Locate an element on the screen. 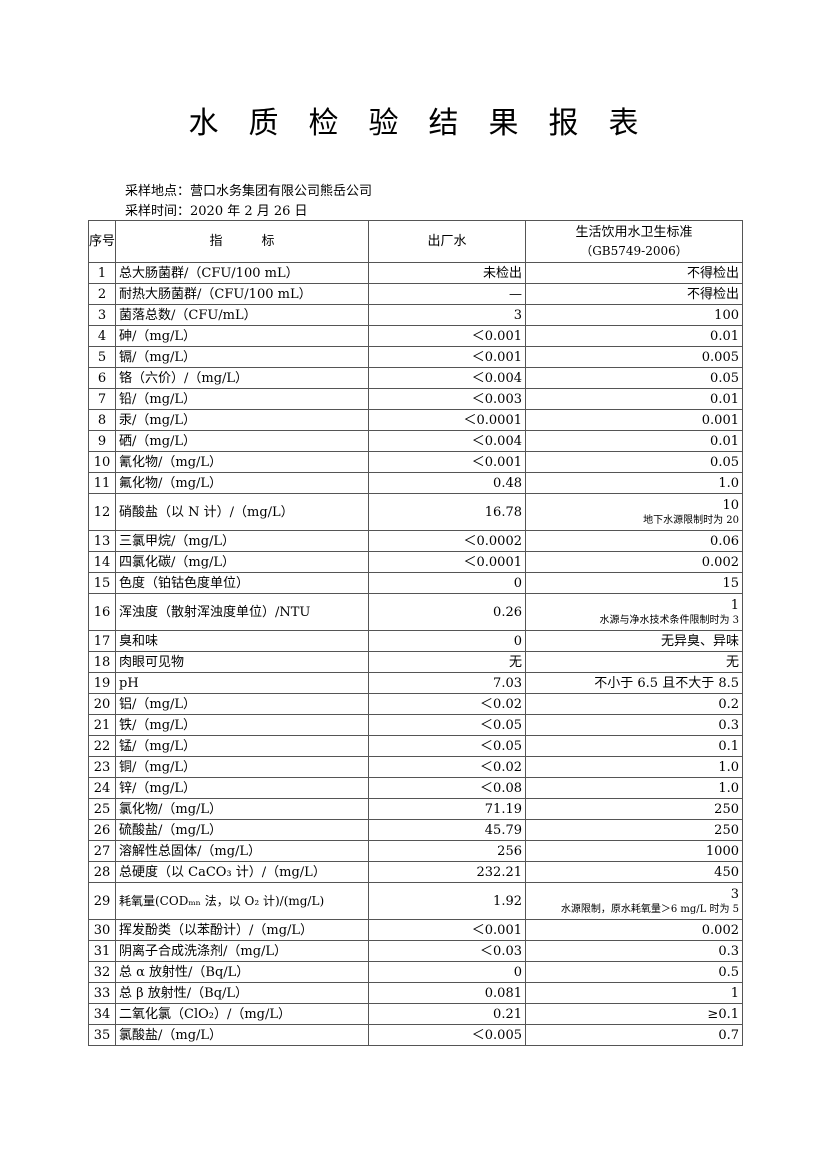 The height and width of the screenshot is (1169, 827). standard-limit: 0.2 is located at coordinates (634, 704).